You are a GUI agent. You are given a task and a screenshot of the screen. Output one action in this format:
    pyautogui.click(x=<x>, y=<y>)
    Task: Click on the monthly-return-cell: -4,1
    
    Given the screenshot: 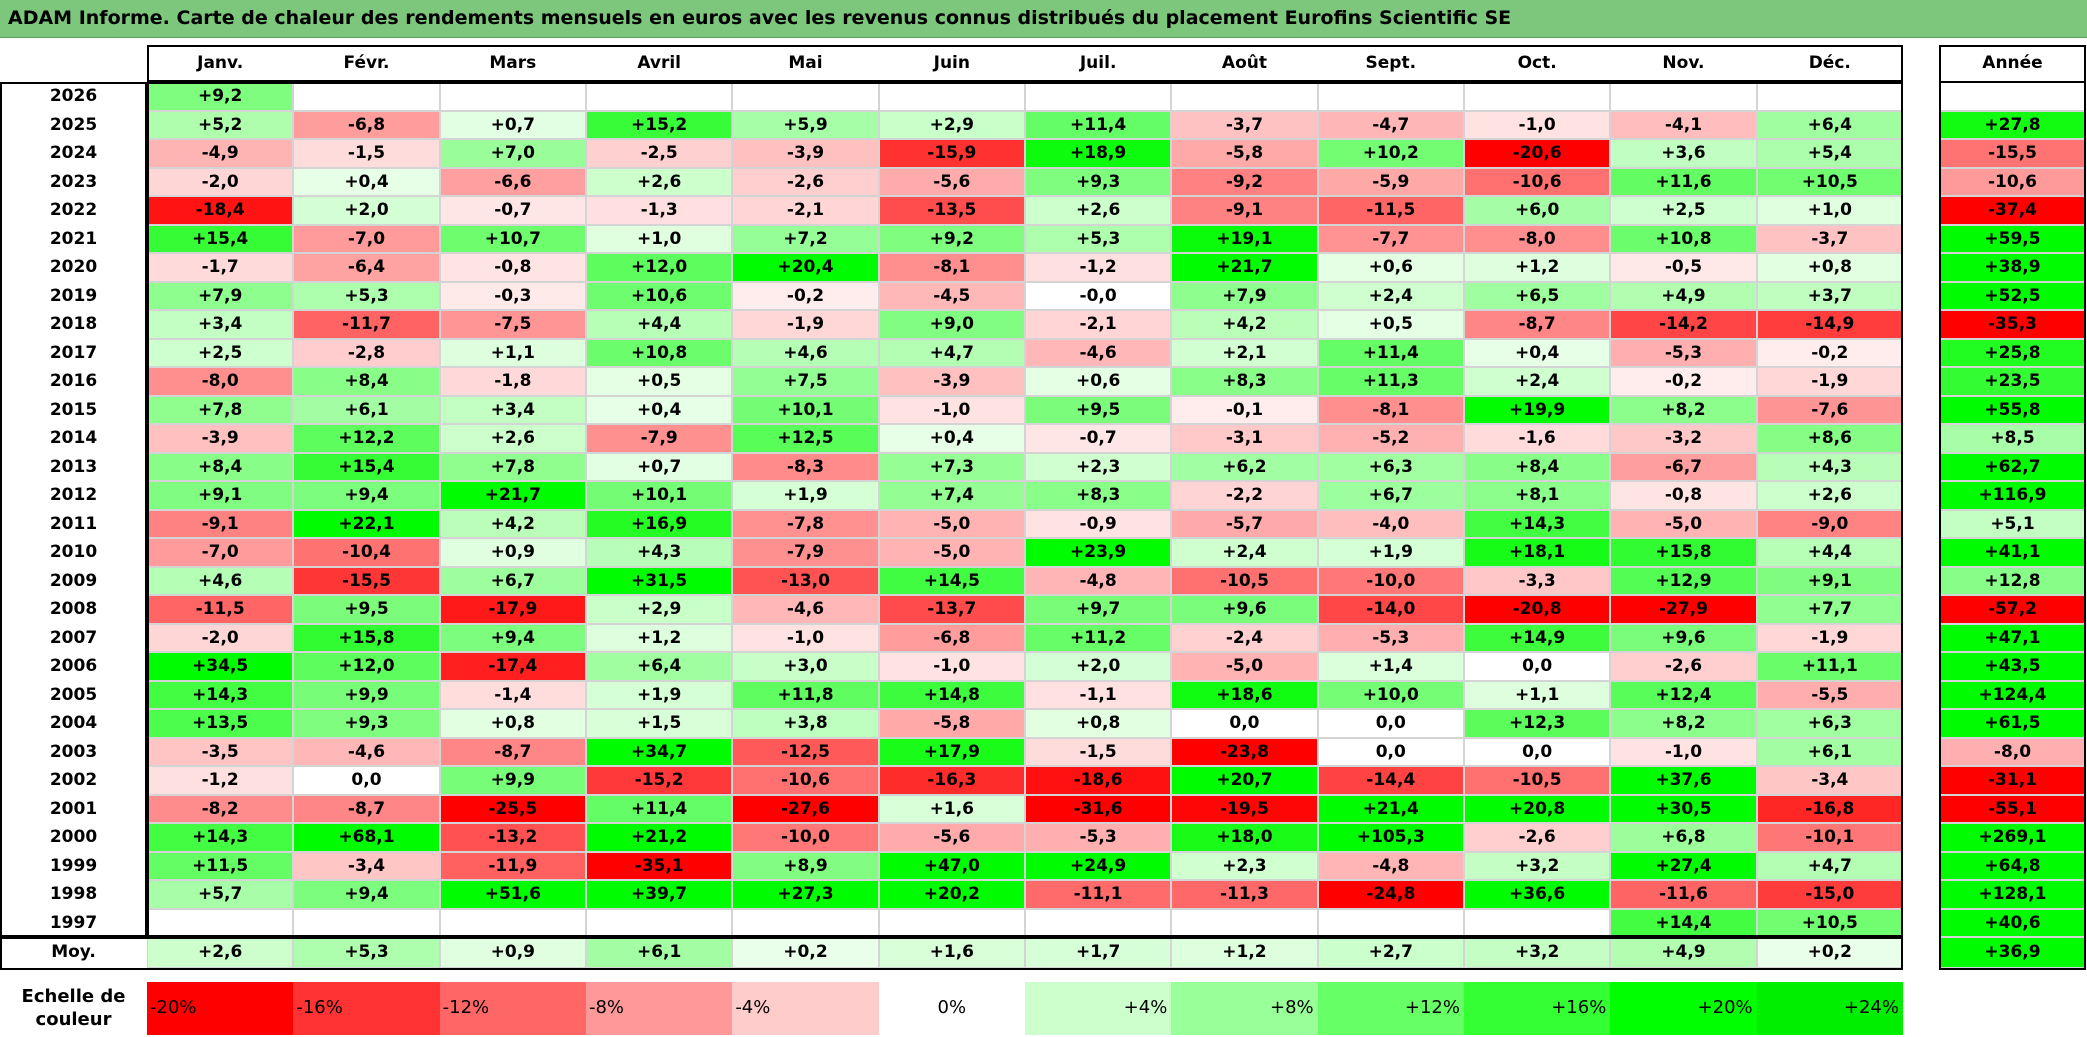 What is the action you would take?
    pyautogui.click(x=1683, y=124)
    